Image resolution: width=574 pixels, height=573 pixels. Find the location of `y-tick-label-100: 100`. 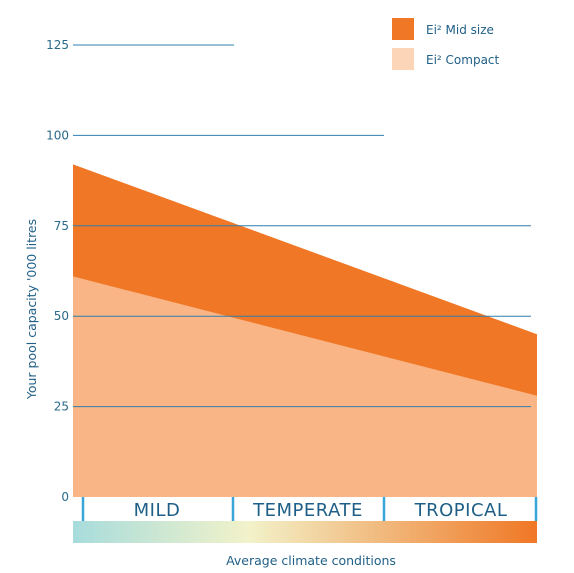

y-tick-label-100: 100 is located at coordinates (57, 135).